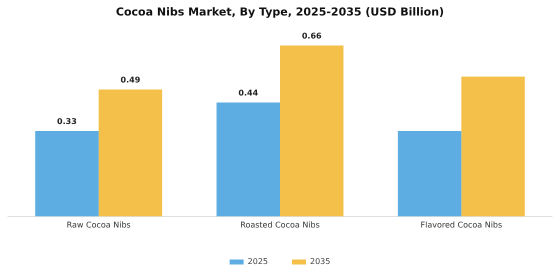  Describe the element at coordinates (248, 93) in the screenshot. I see `data-label: 0.44` at that location.